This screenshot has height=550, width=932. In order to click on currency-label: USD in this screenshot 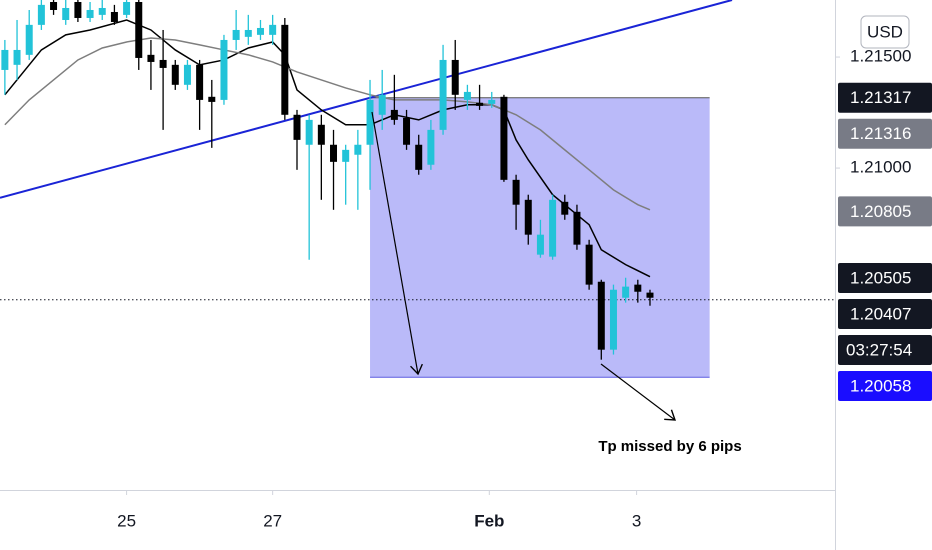, I will do `click(885, 31)`.